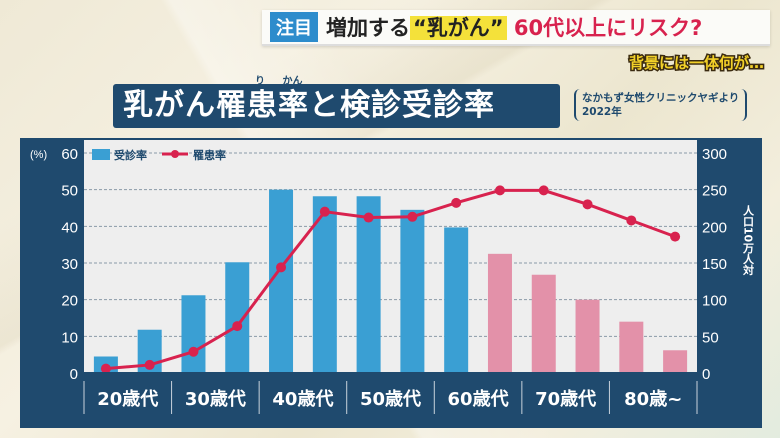 The image size is (780, 438). I want to click on right-tick-label: 200, so click(714, 227).